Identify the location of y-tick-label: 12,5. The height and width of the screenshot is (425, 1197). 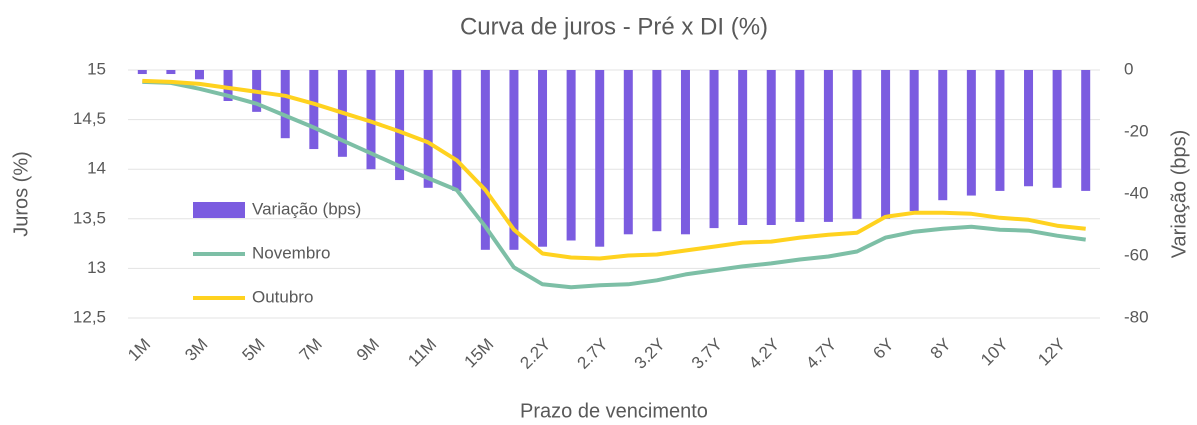
(89, 316).